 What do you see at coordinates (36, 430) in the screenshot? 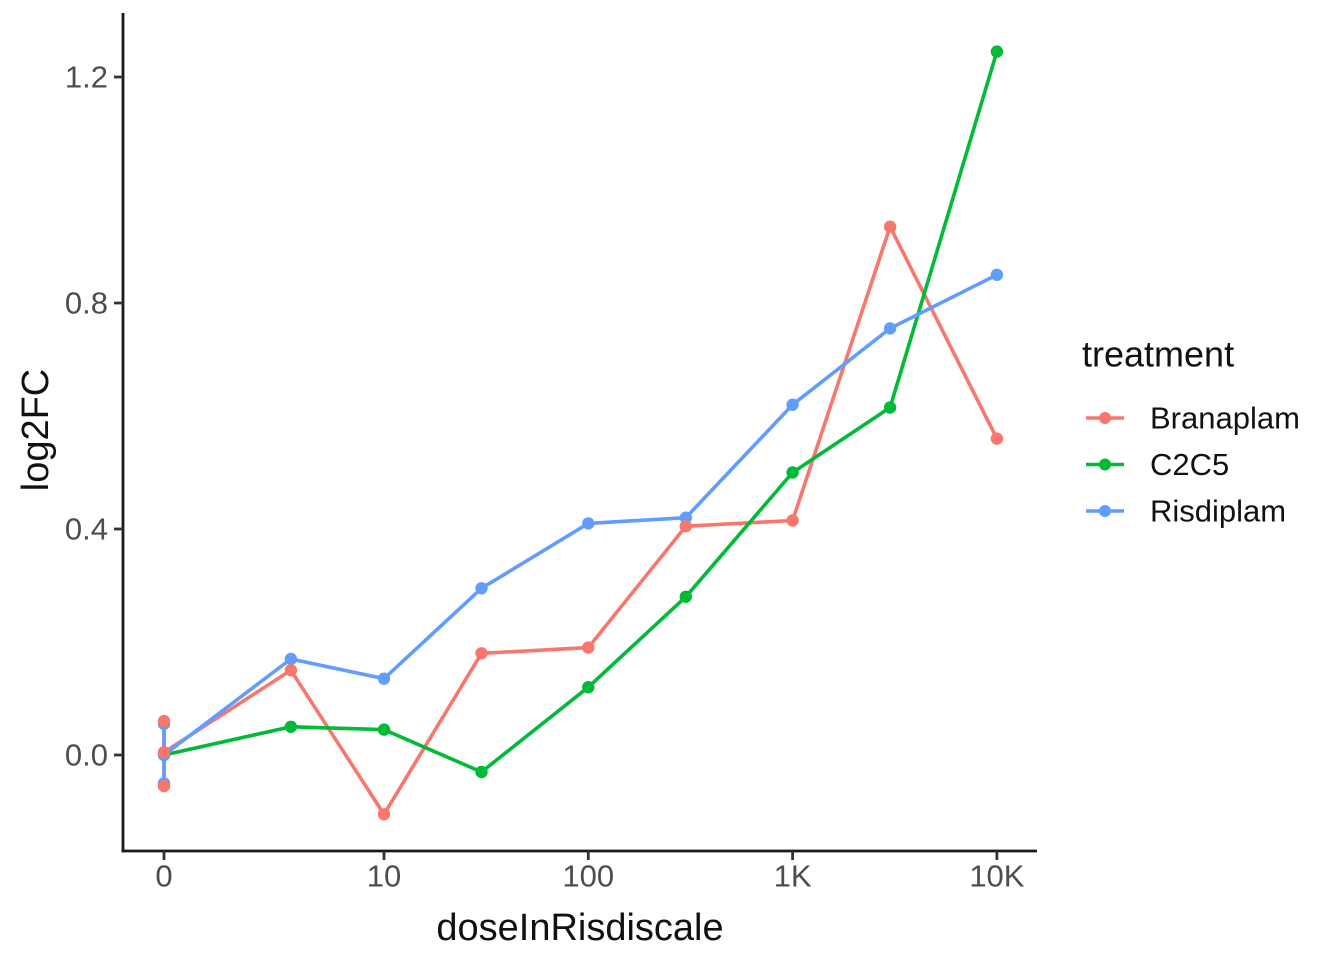
I see `y-axis-title: log2FC` at bounding box center [36, 430].